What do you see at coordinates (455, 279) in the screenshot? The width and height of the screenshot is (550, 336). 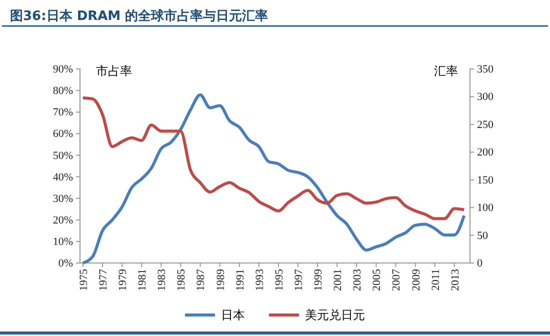 I see `x-tick-label: 2013` at bounding box center [455, 279].